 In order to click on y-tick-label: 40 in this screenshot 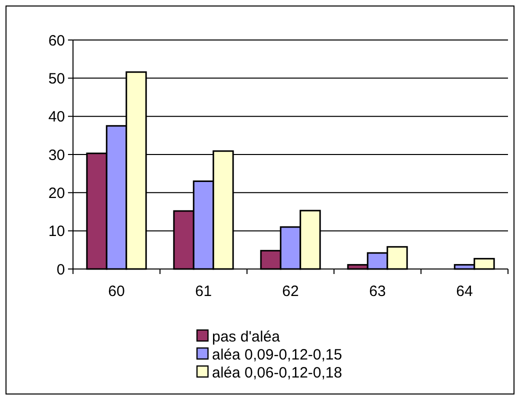, I will do `click(56, 117)`.